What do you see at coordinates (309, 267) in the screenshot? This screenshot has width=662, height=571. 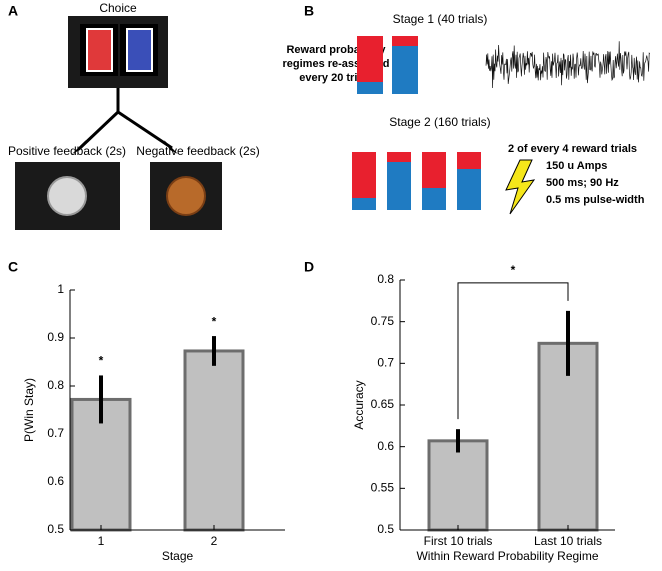 I see `panel-label: D` at bounding box center [309, 267].